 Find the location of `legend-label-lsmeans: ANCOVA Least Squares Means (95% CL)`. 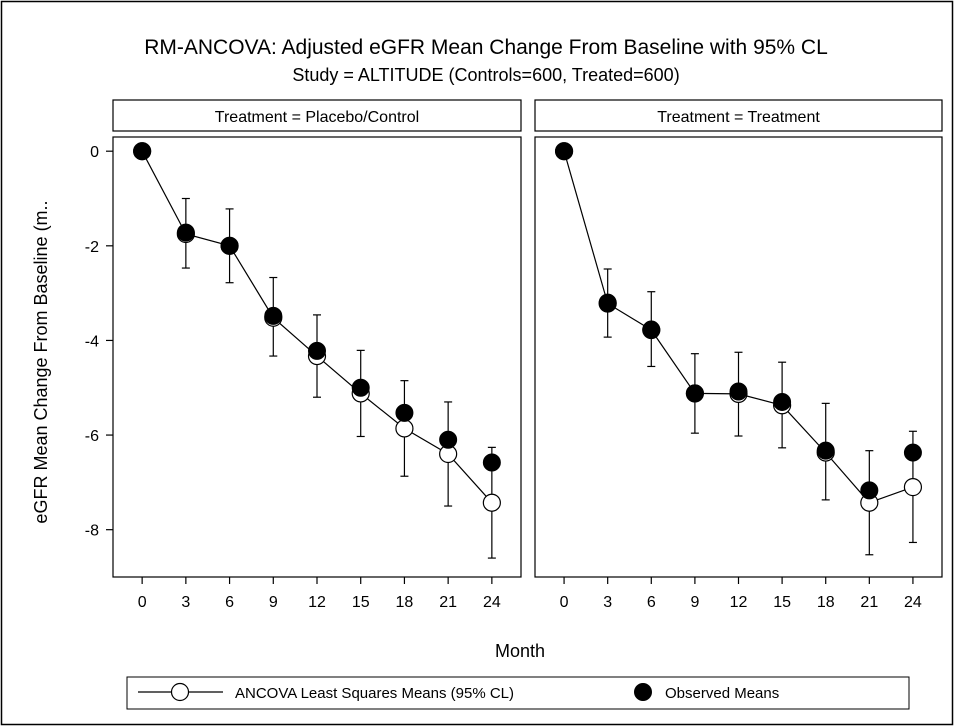

legend-label-lsmeans: ANCOVA Least Squares Means (95% CL) is located at coordinates (374, 693).